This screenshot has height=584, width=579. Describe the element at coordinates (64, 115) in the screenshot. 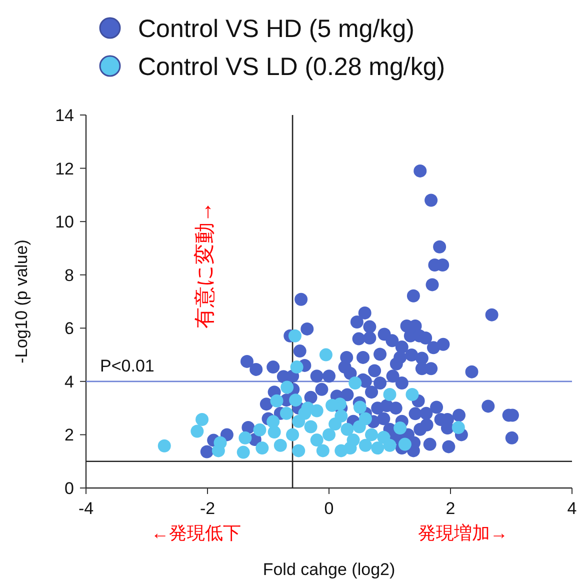

I see `y-tick-label: 14` at that location.